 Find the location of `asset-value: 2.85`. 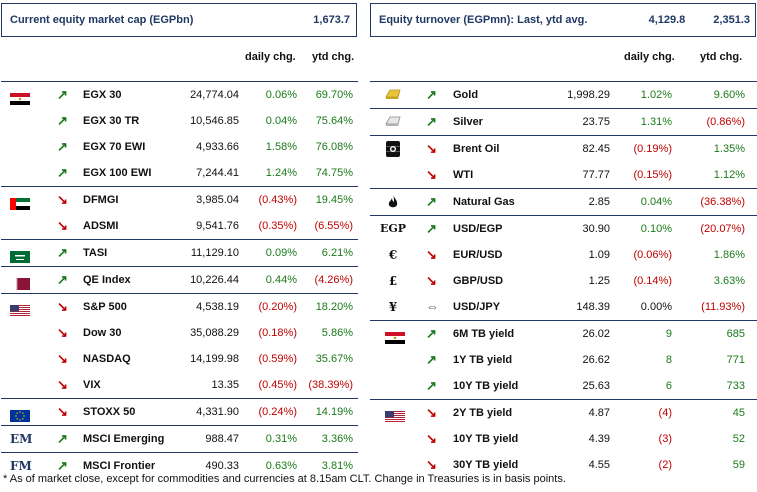

asset-value: 2.85 is located at coordinates (599, 202).